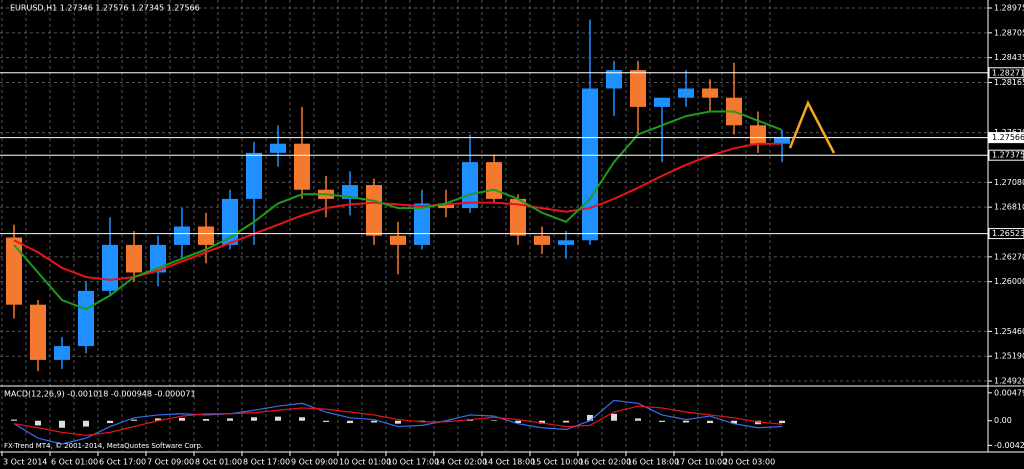 The height and width of the screenshot is (469, 1024). Describe the element at coordinates (74, 462) in the screenshot. I see `x-tick-label: 6 Oct 01:00` at that location.